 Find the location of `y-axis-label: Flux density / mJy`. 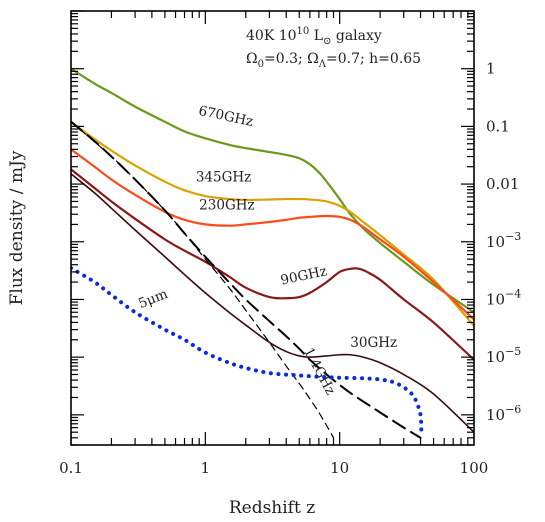

y-axis-label: Flux density / mJy is located at coordinates (17, 227).